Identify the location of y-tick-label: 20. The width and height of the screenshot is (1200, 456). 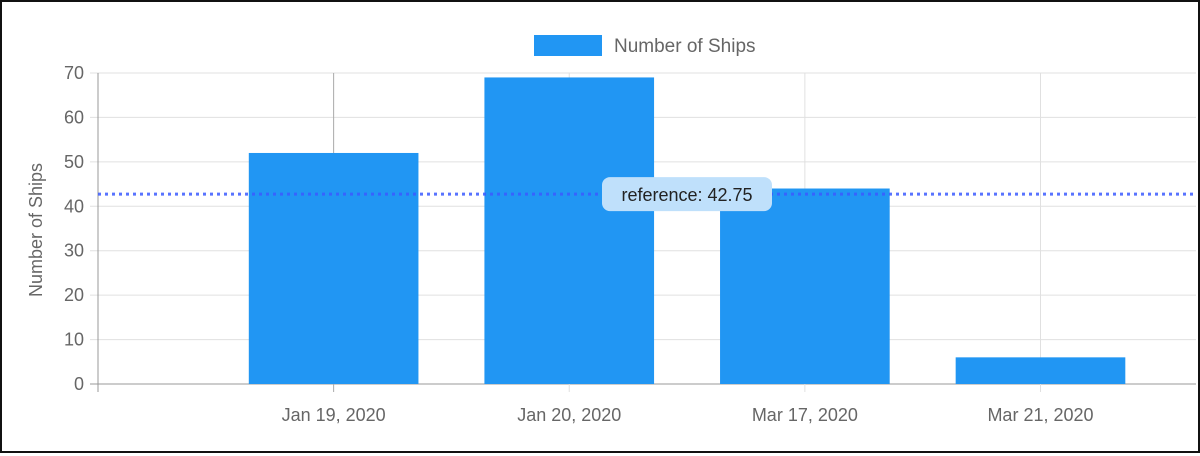
(74, 295).